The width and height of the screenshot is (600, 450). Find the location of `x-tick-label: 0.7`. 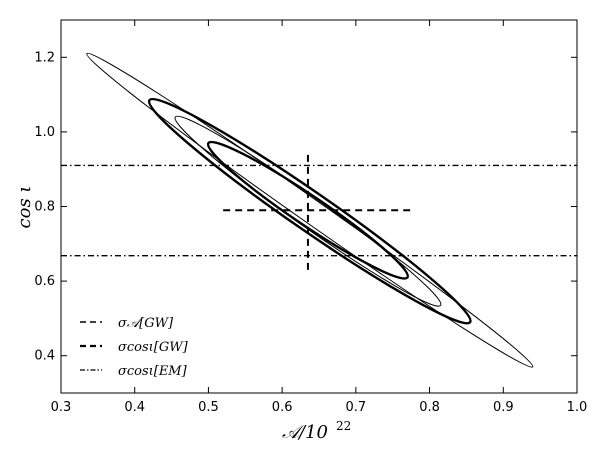

x-tick-label: 0.7 is located at coordinates (356, 407).